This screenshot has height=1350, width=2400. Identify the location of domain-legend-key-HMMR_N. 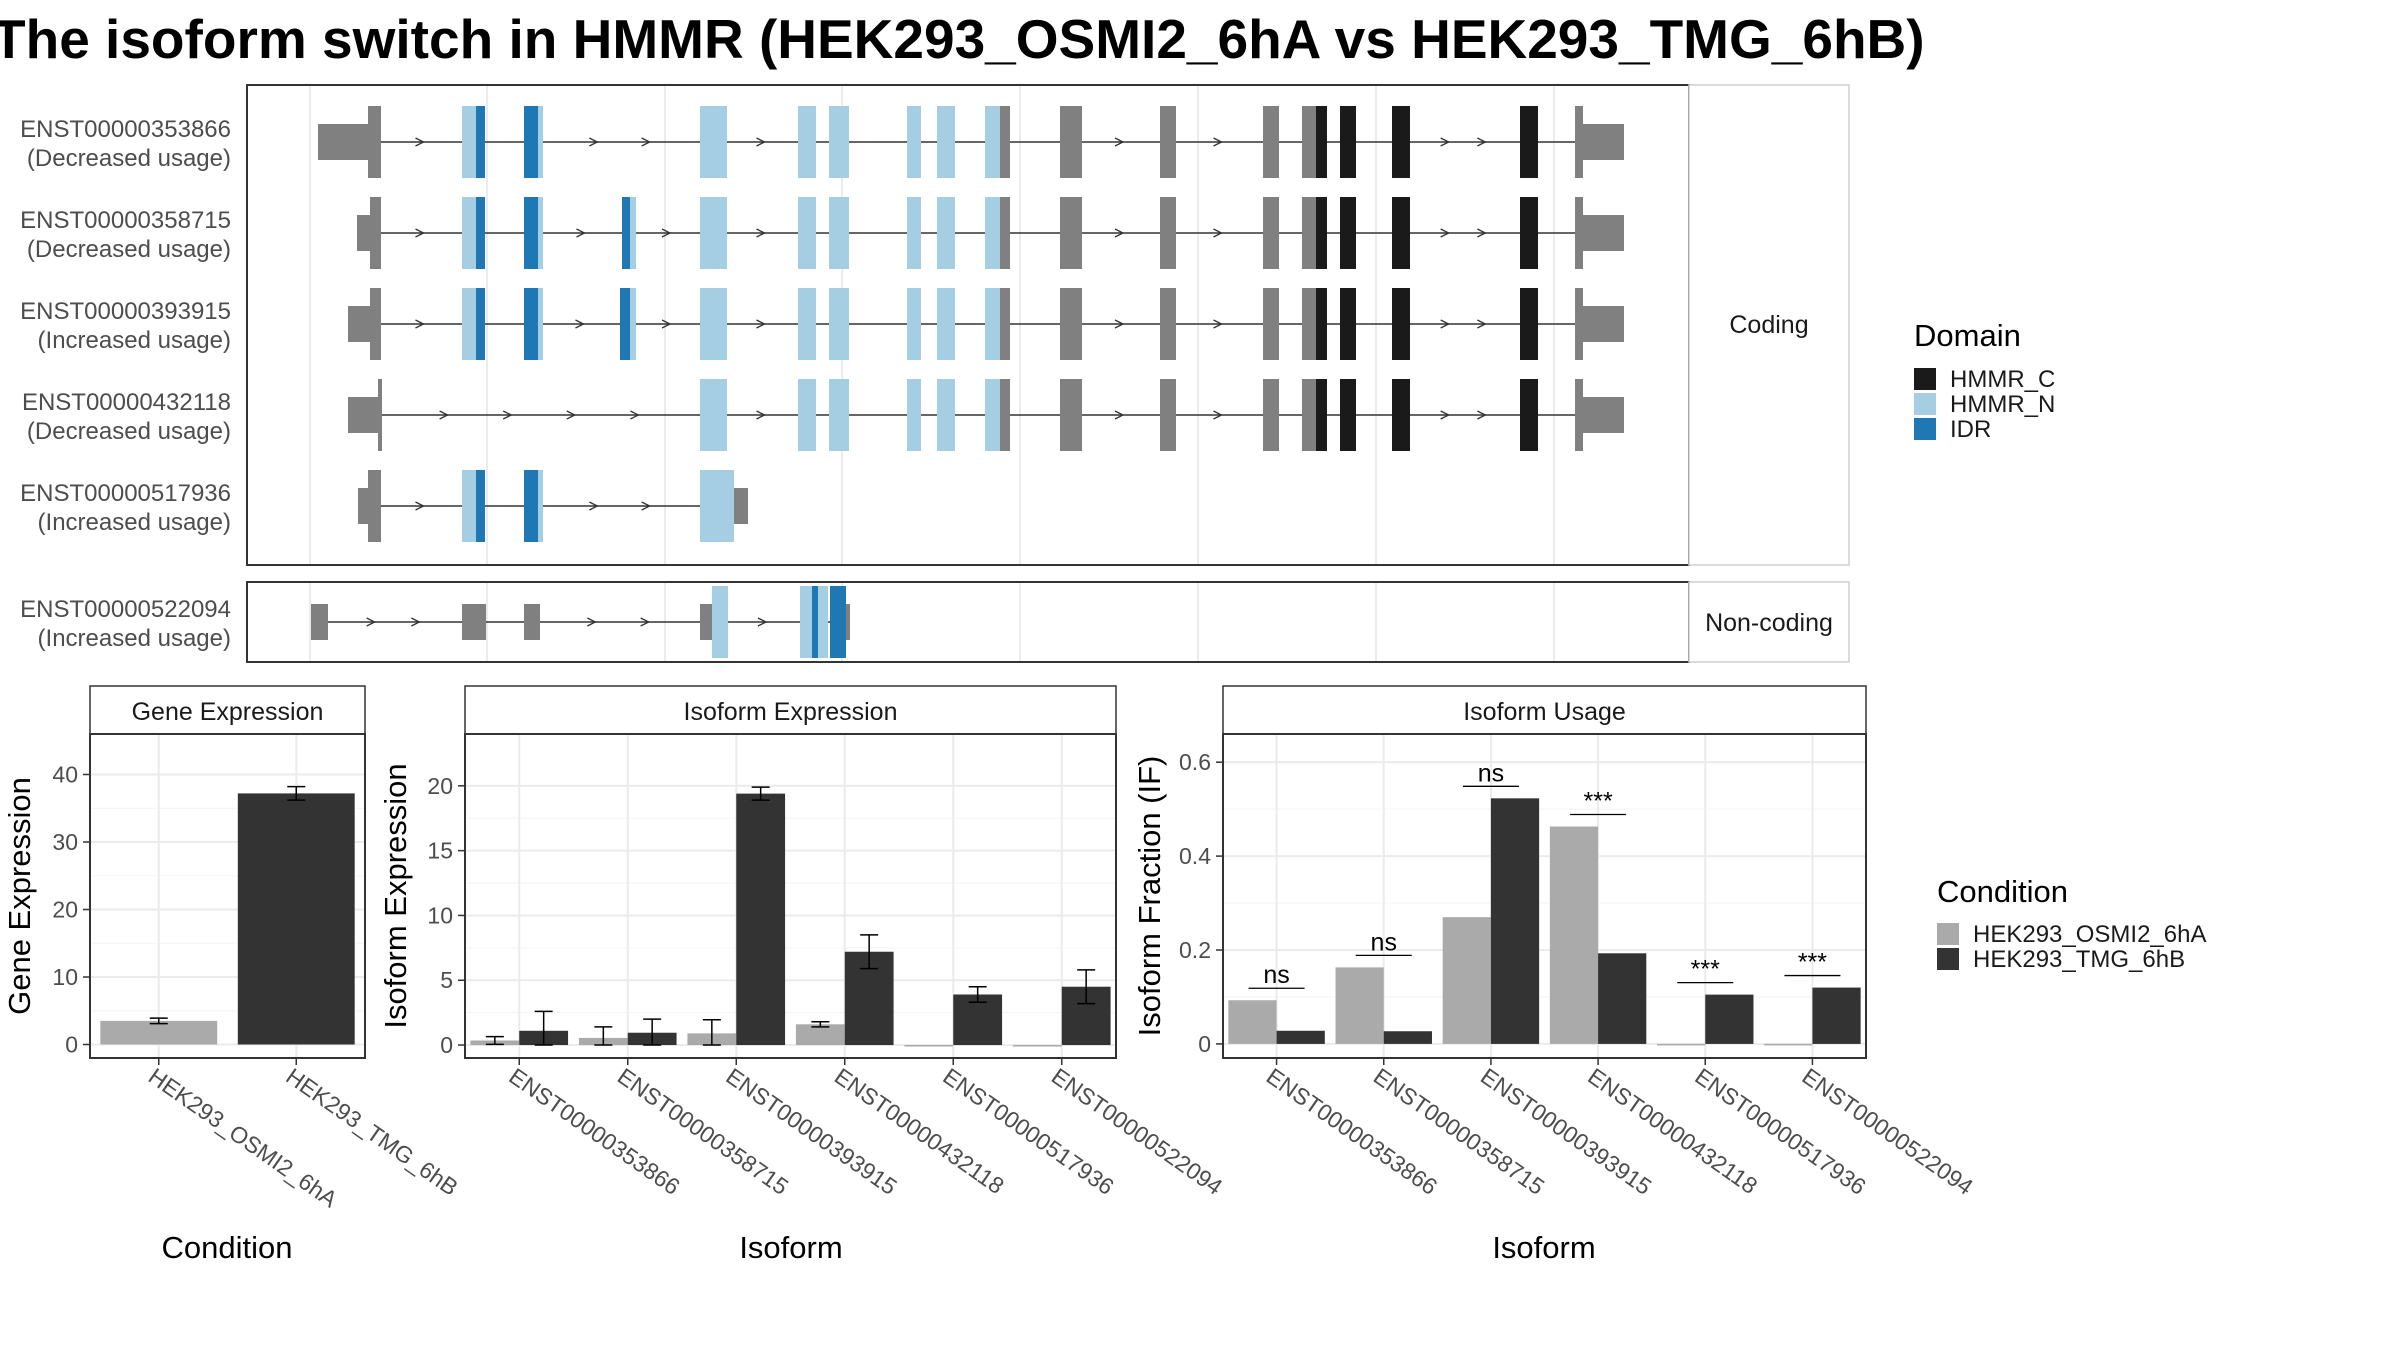
(1925, 404).